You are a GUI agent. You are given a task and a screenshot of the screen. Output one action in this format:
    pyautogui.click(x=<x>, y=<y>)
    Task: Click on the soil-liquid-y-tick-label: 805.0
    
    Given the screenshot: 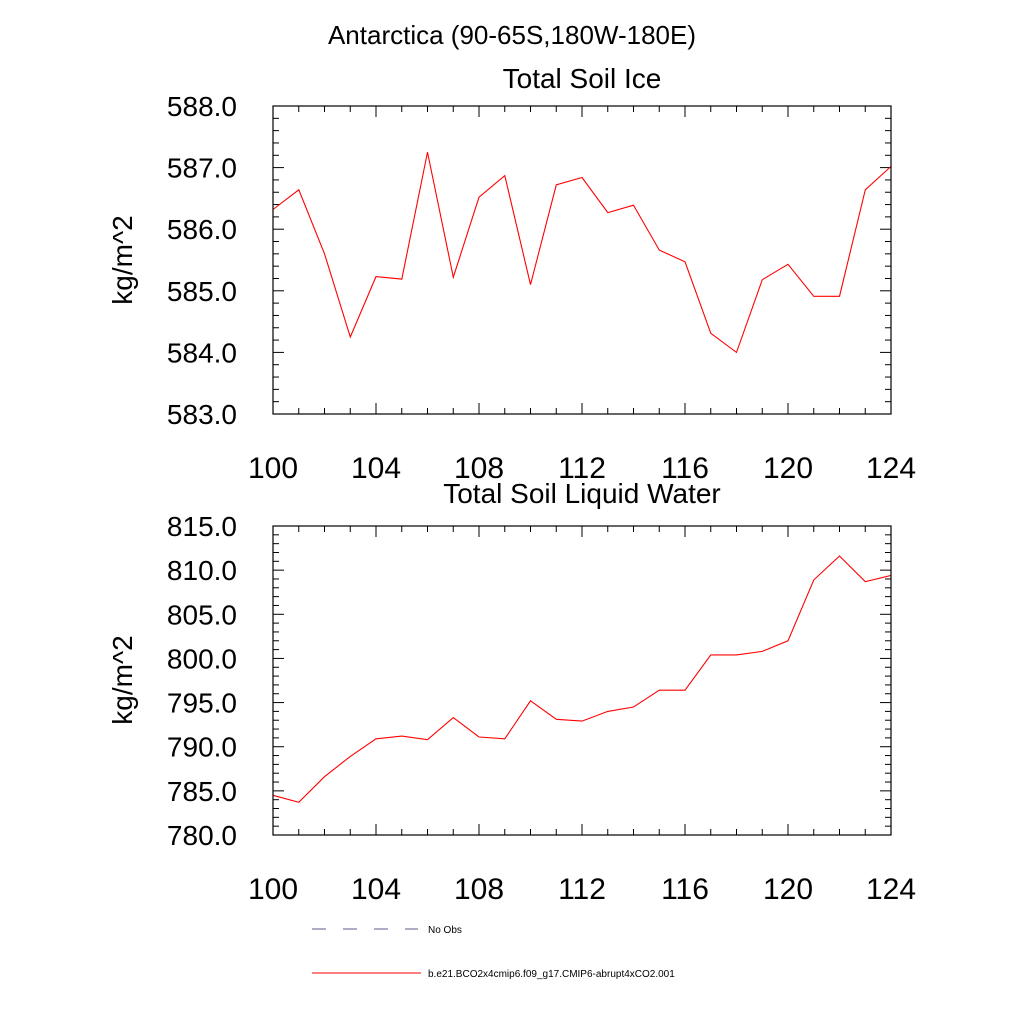 What is the action you would take?
    pyautogui.click(x=202, y=614)
    